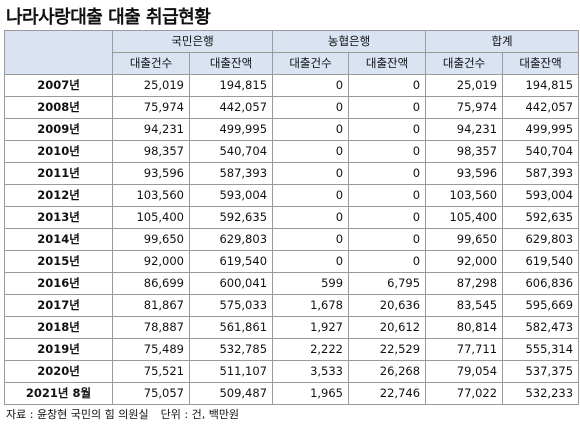 This screenshot has height=427, width=580. I want to click on value-cell: 86,699, so click(151, 283).